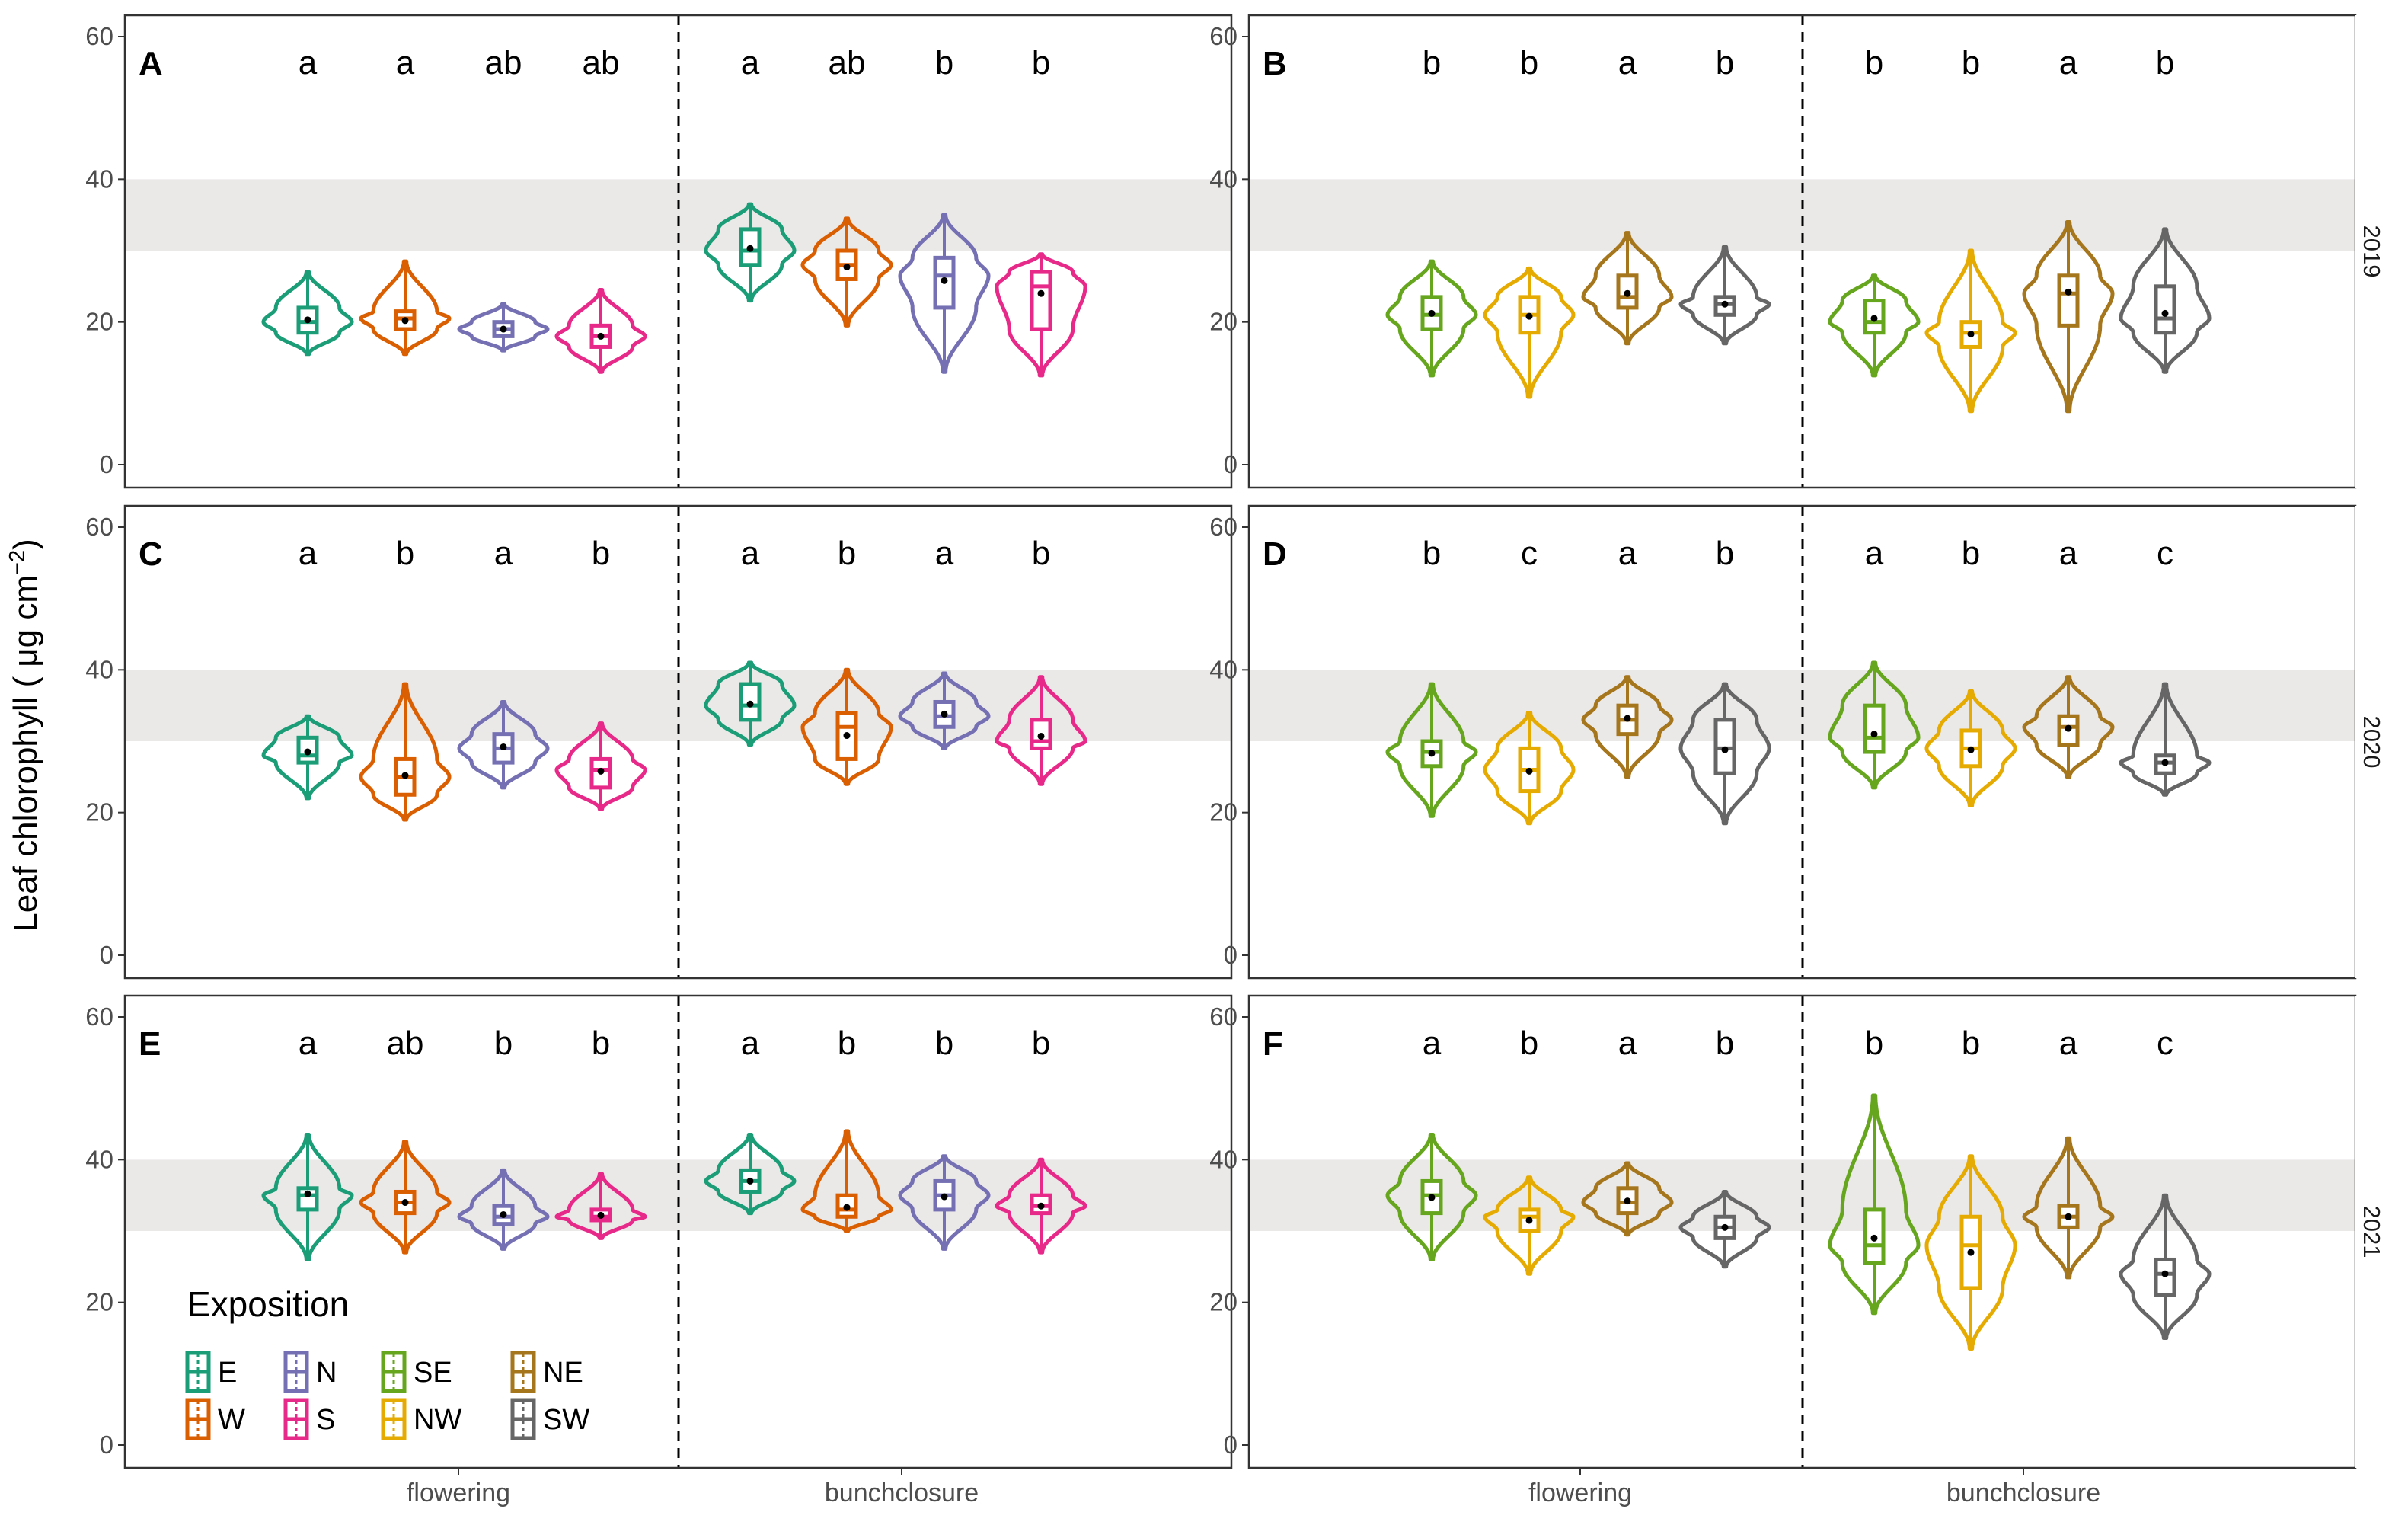 The width and height of the screenshot is (2408, 1522). I want to click on panel-B: 0 20 40 60 B b b a b b b a b, so click(1783, 252).